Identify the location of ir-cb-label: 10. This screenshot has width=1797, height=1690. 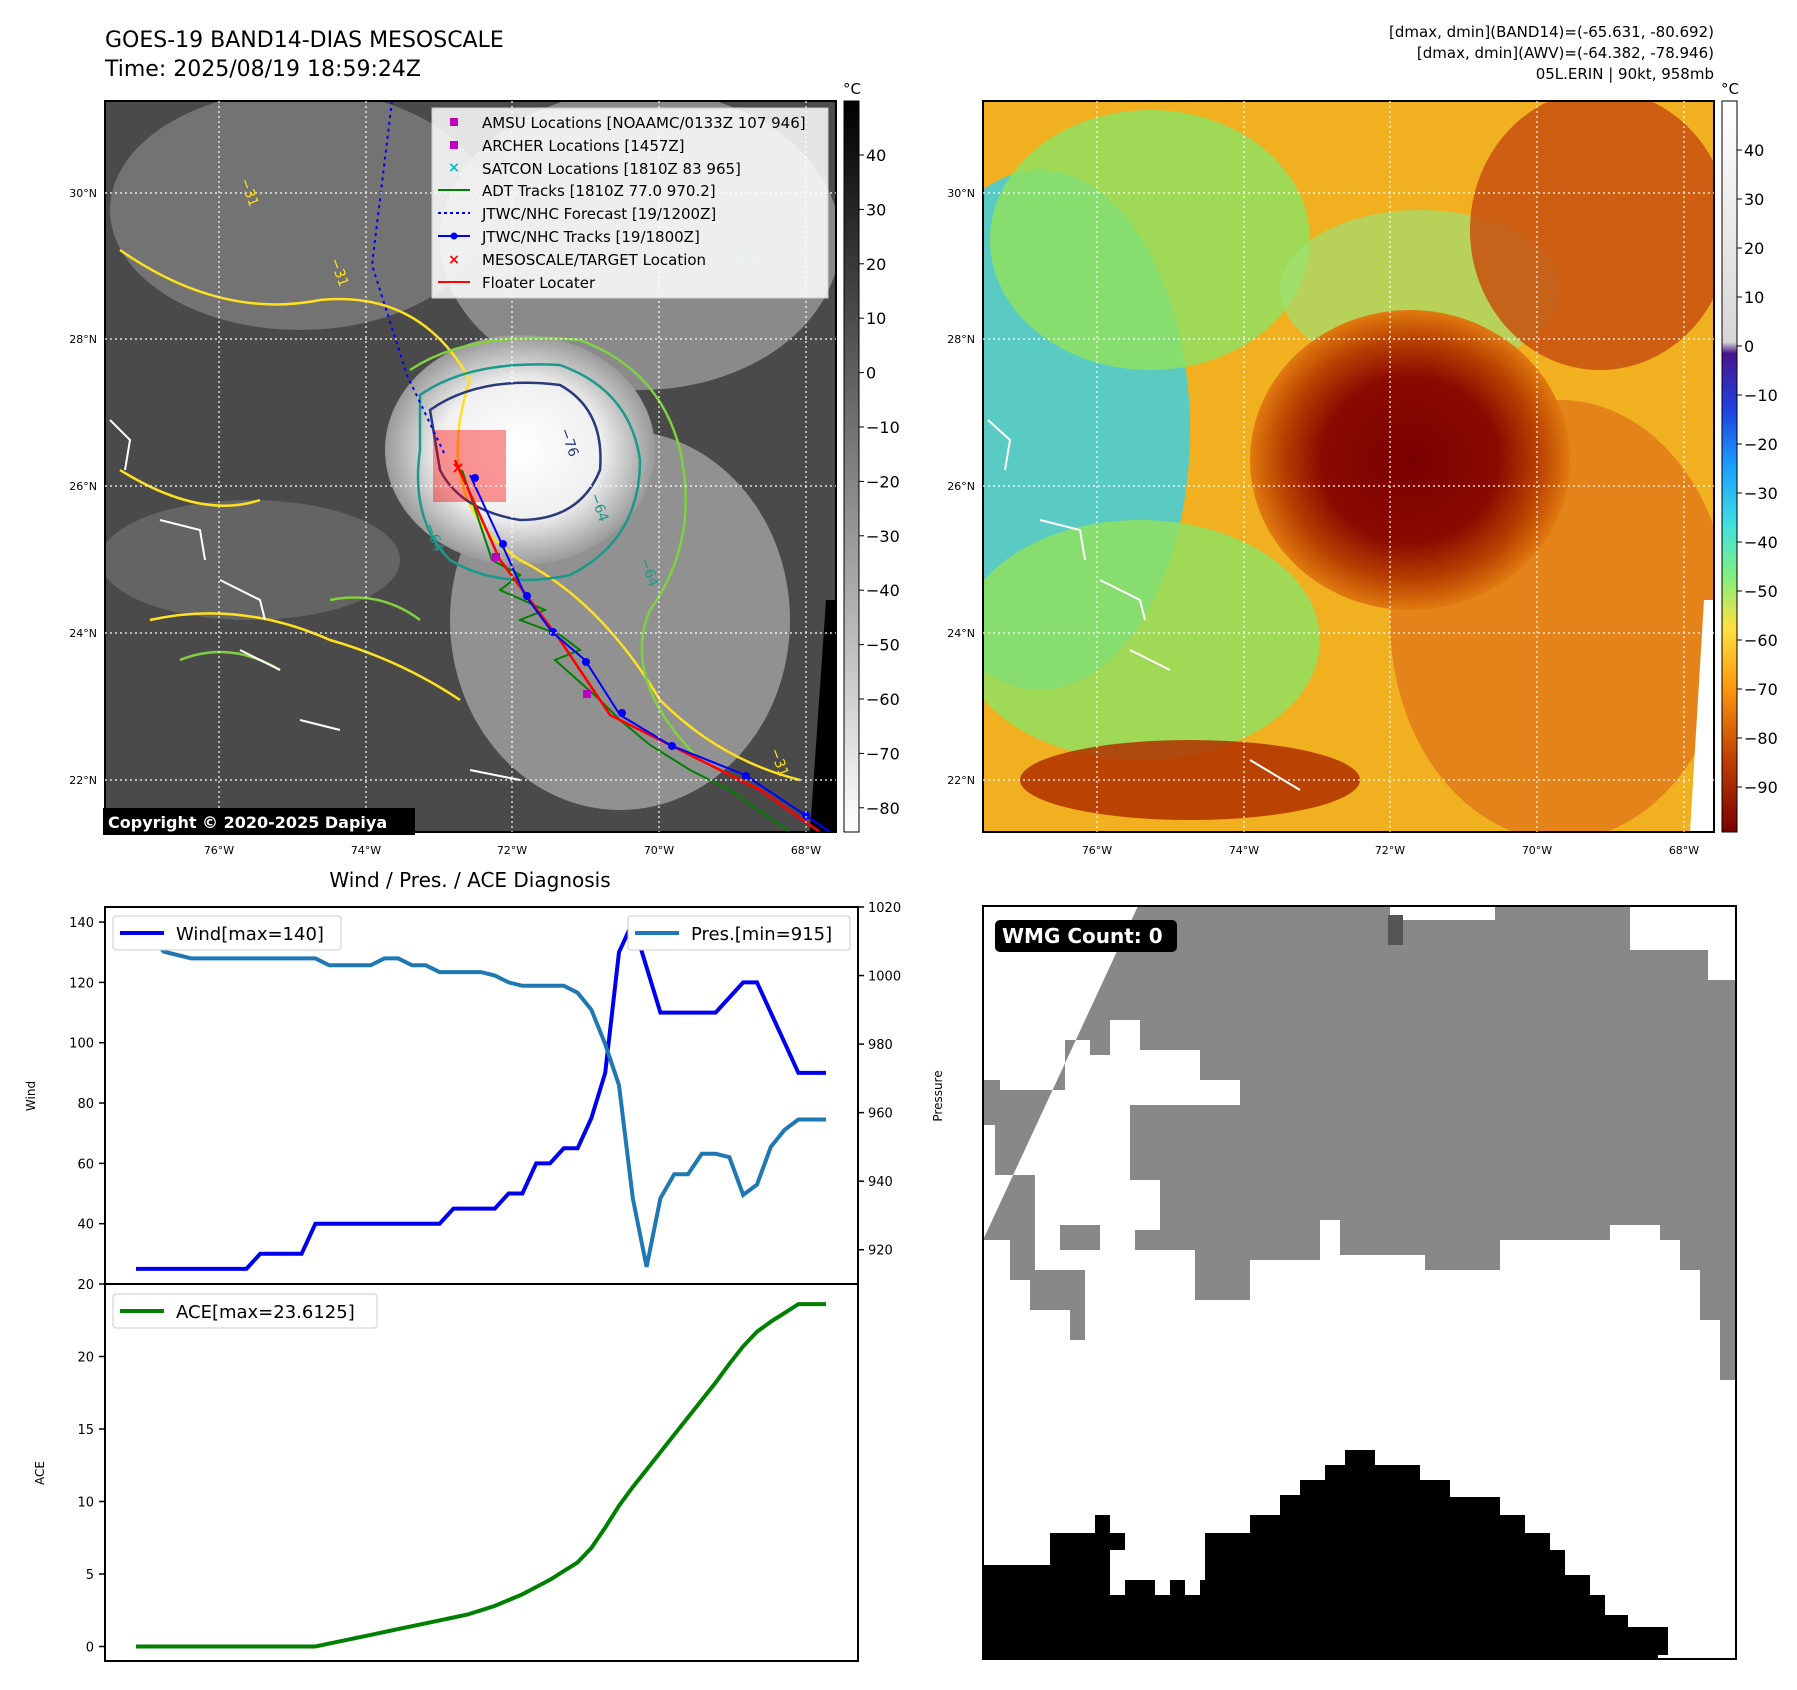
(876, 318).